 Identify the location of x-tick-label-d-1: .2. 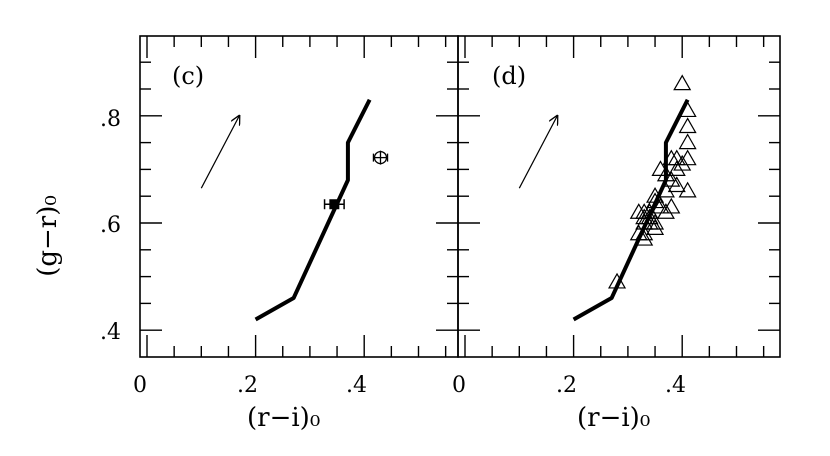
(566, 385).